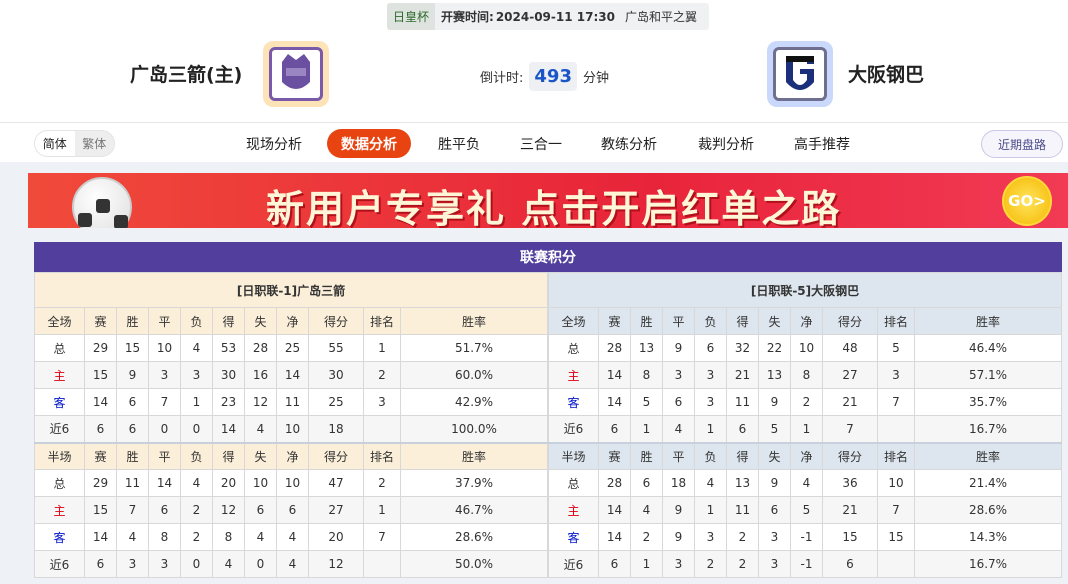  What do you see at coordinates (614, 483) in the screenshot?
I see `table-cell: 28` at bounding box center [614, 483].